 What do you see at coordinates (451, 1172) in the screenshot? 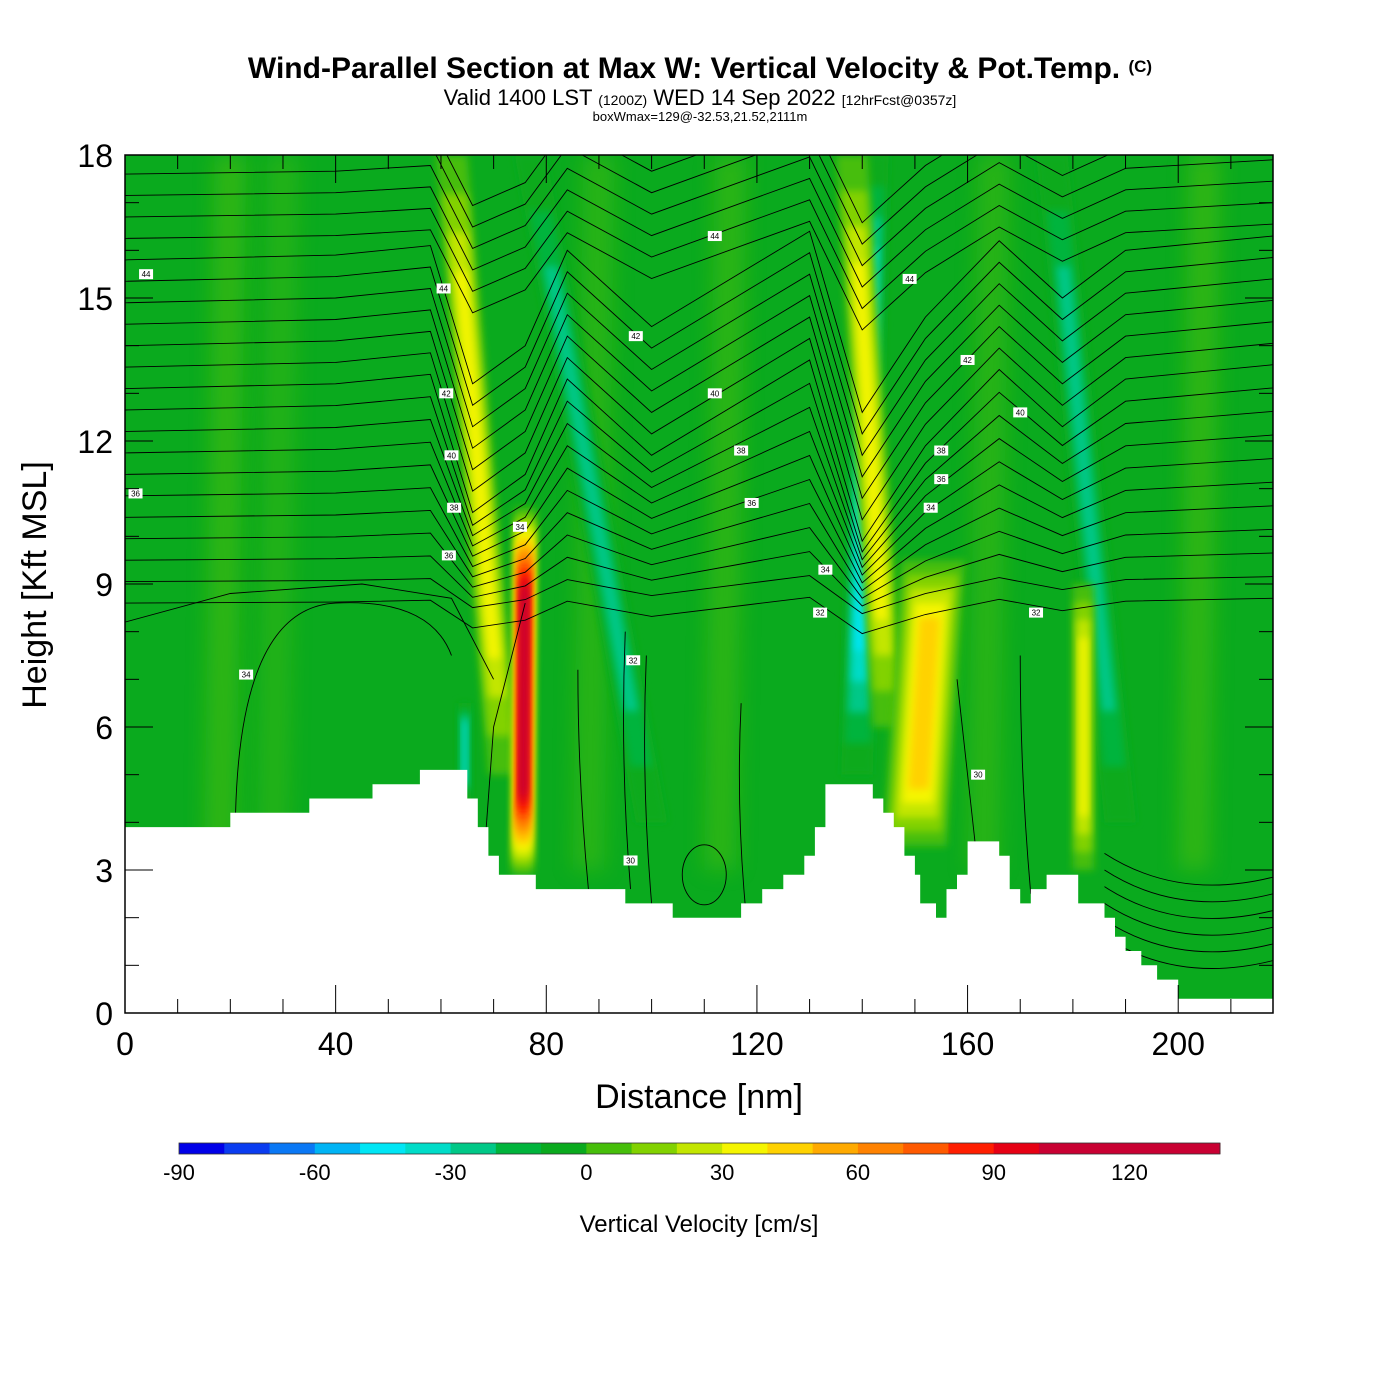
I see `colorbar-tick-label: -30` at bounding box center [451, 1172].